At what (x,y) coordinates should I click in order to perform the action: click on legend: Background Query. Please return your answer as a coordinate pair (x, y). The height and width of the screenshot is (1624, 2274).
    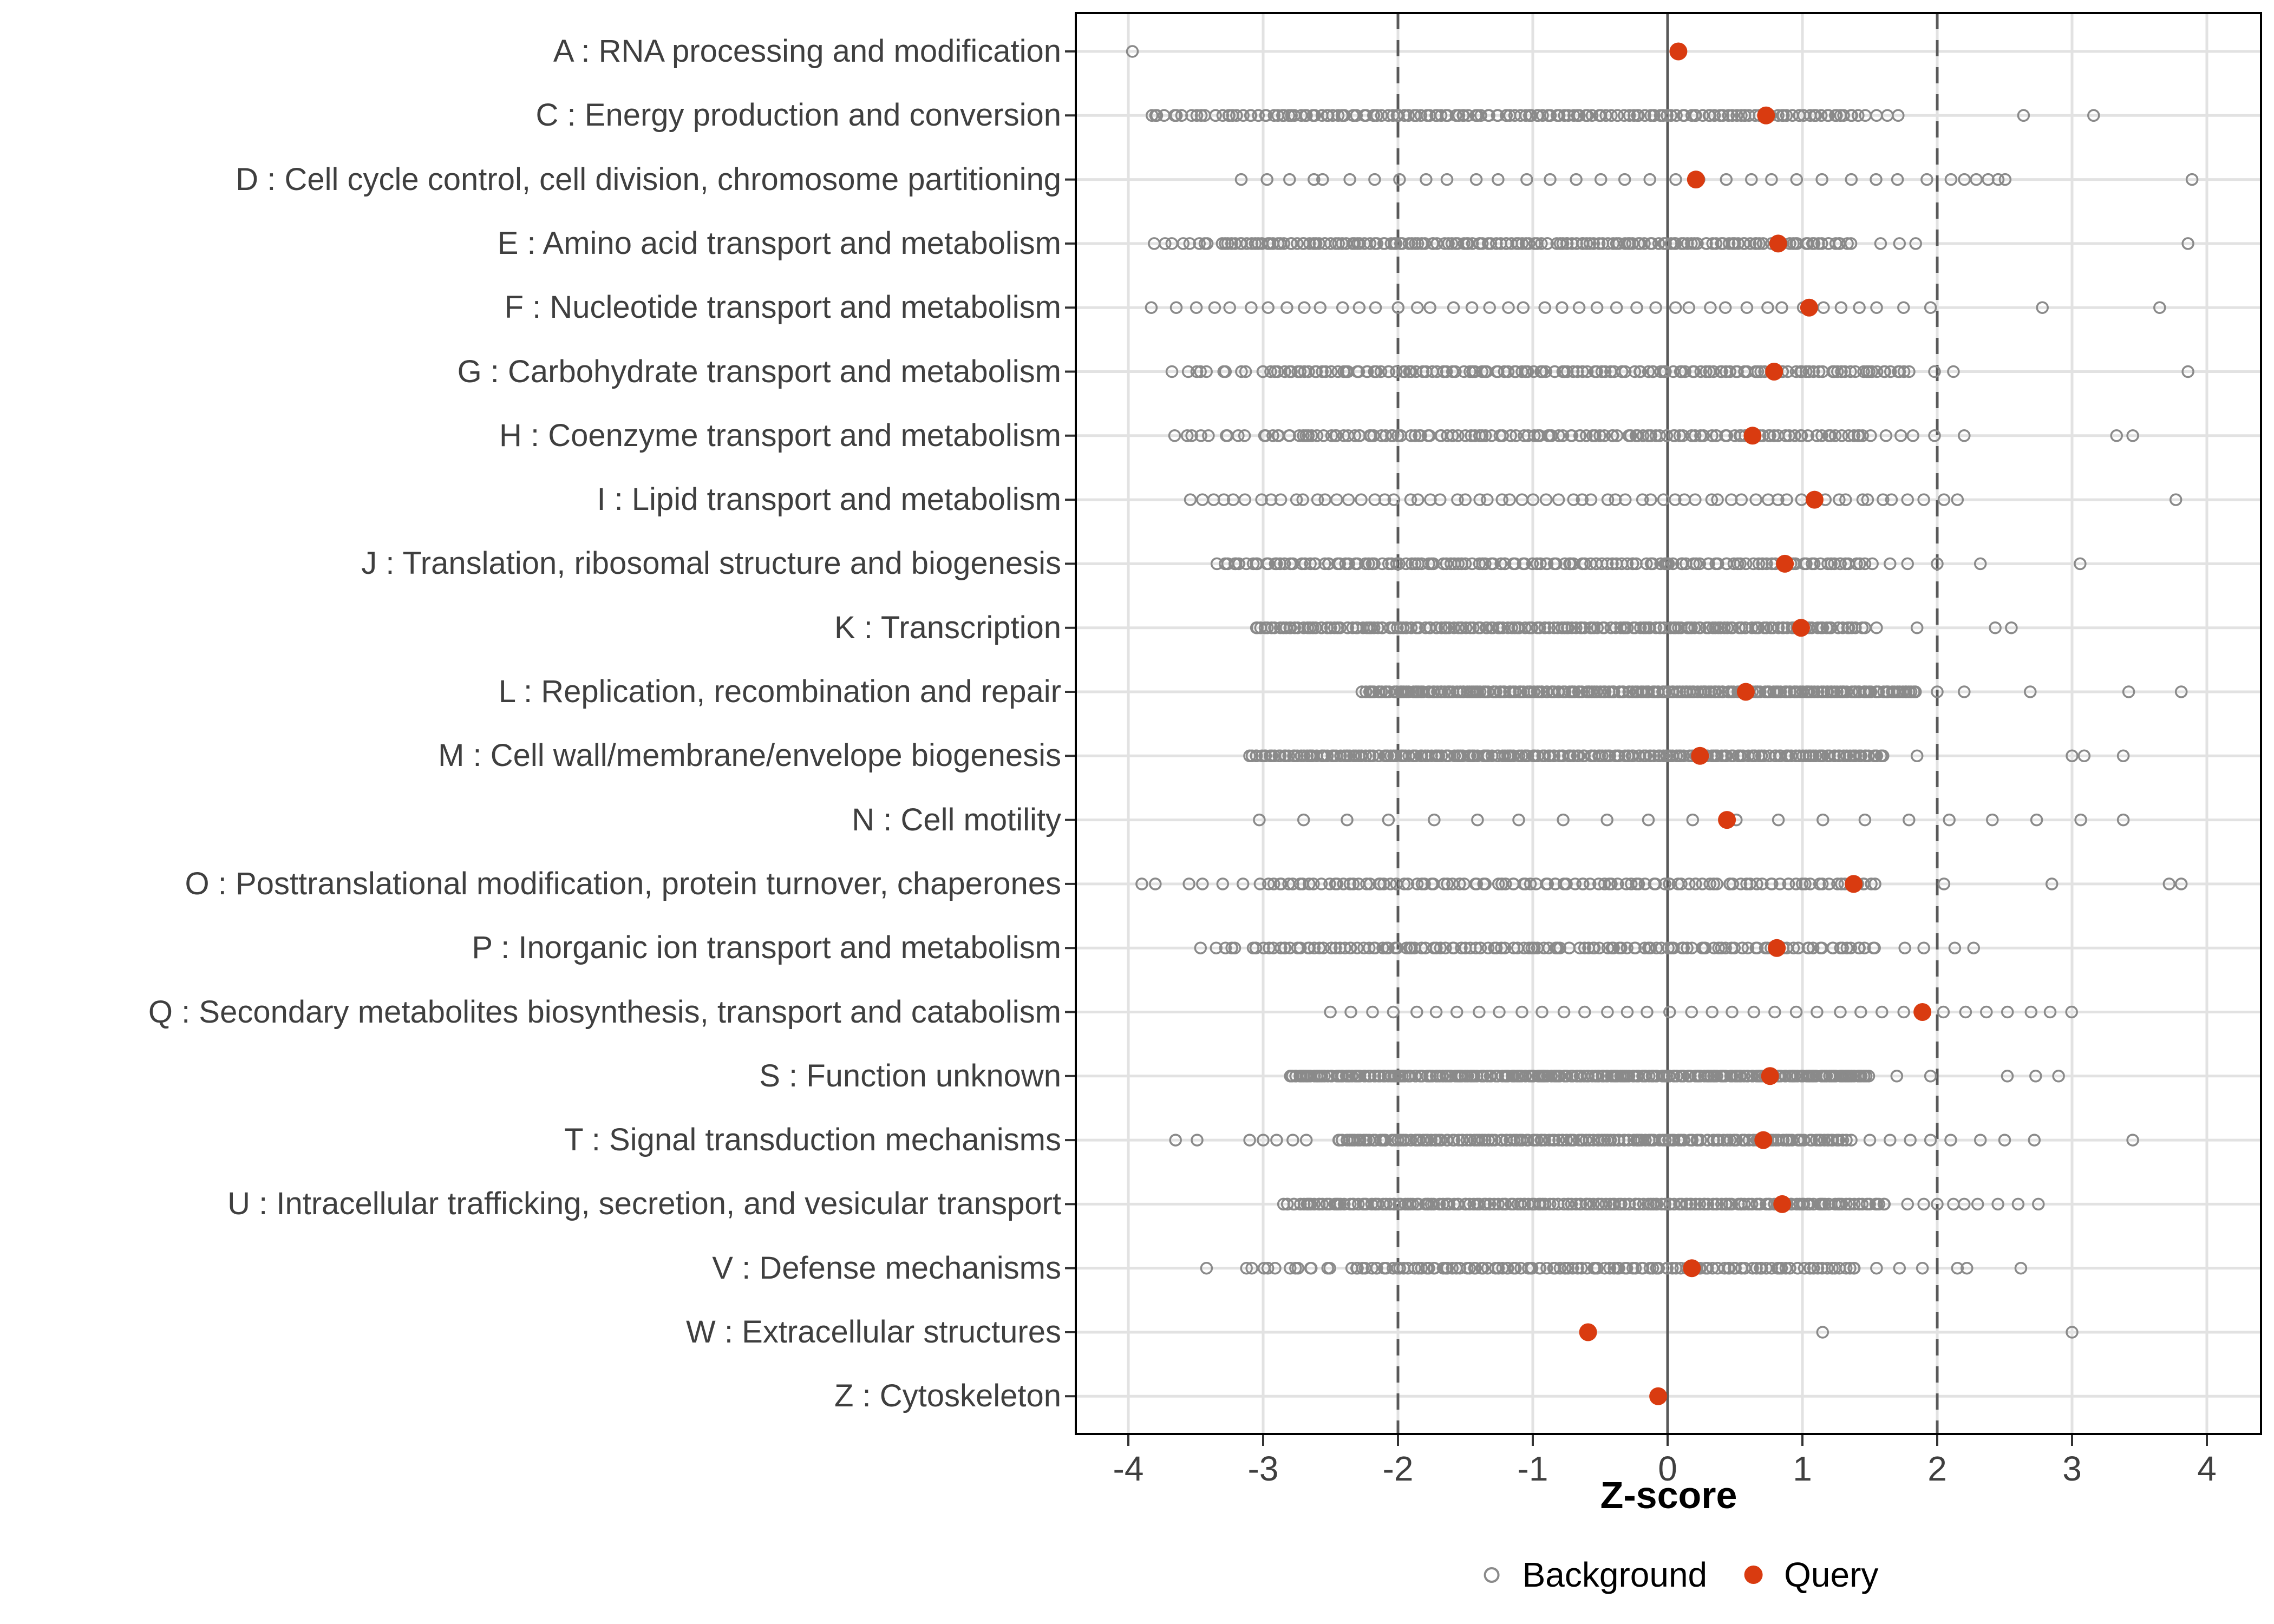
    Looking at the image, I should click on (1681, 1575).